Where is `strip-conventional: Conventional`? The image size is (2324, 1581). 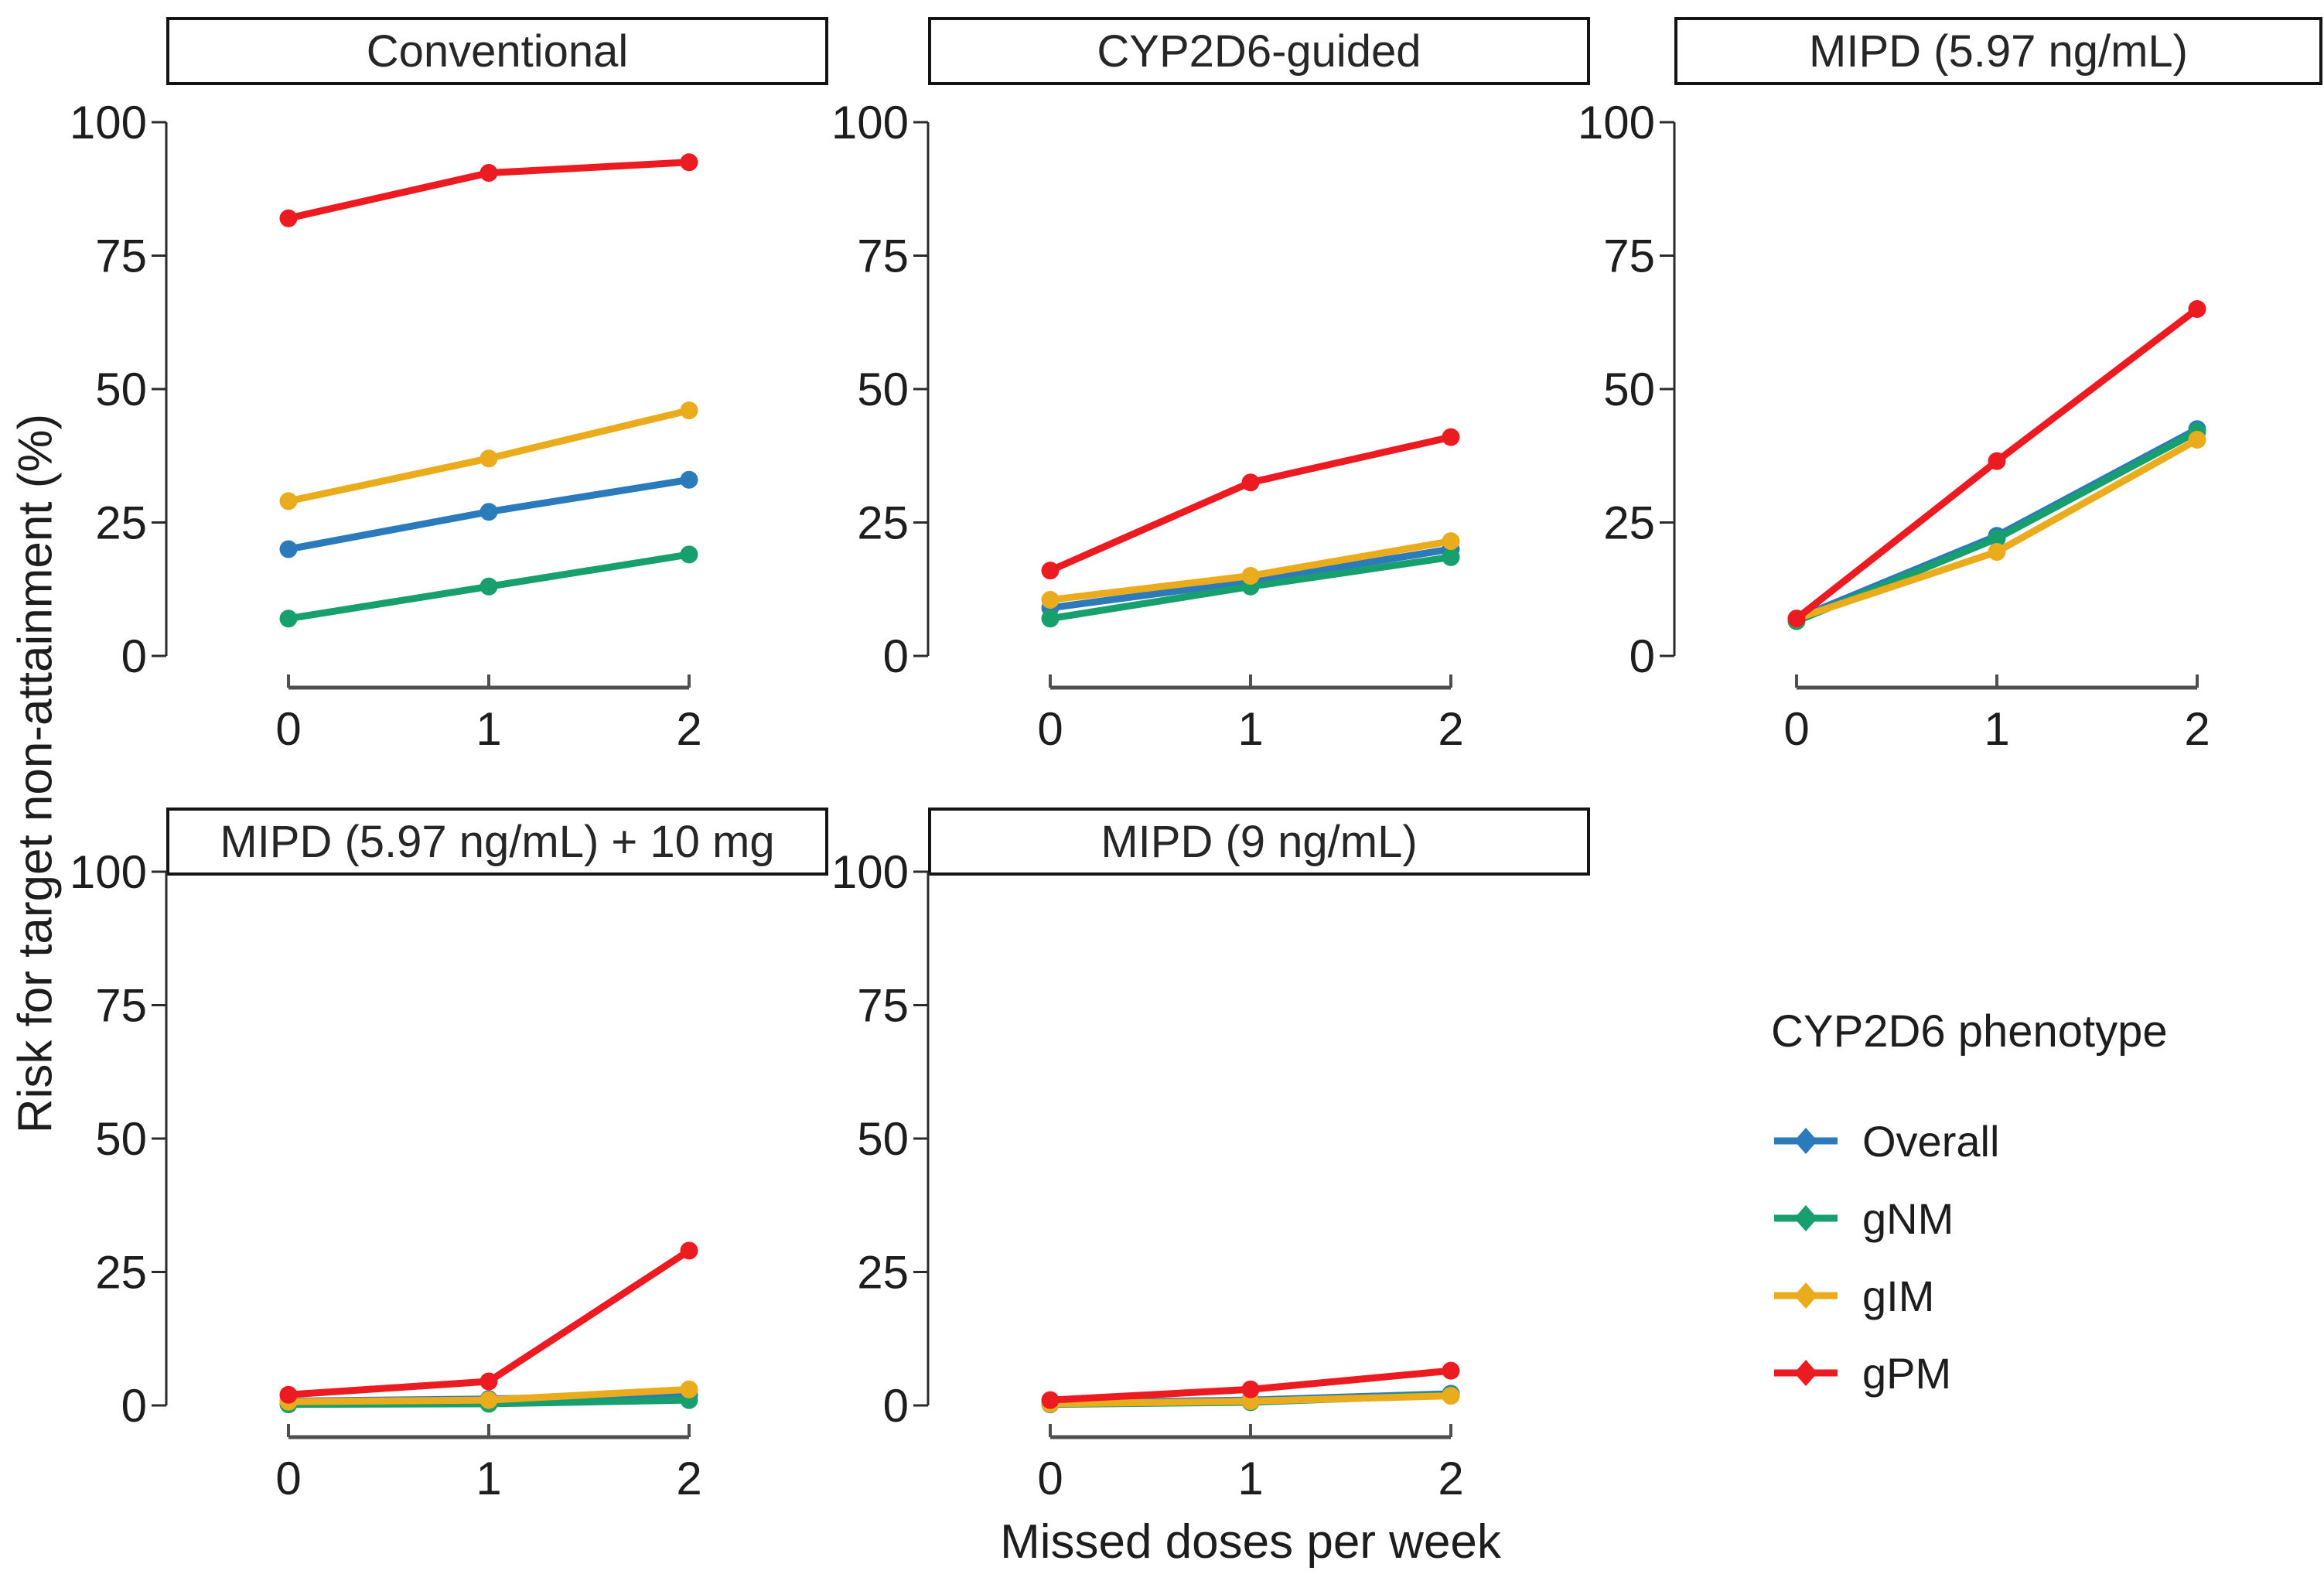
strip-conventional: Conventional is located at coordinates (497, 51).